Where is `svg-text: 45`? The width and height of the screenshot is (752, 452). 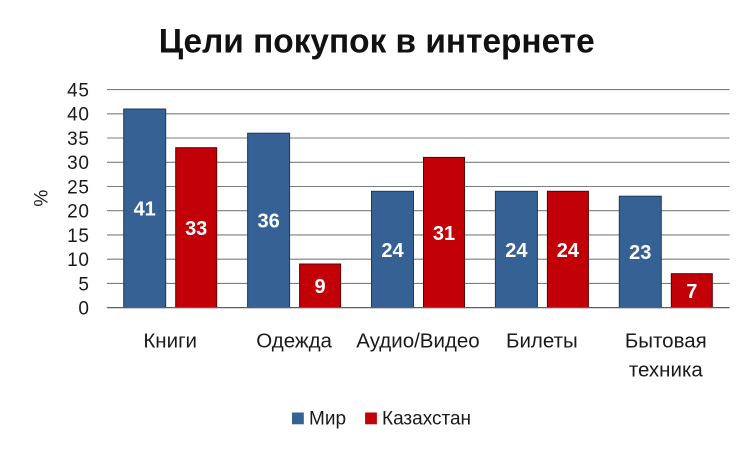
svg-text: 45 is located at coordinates (78, 91).